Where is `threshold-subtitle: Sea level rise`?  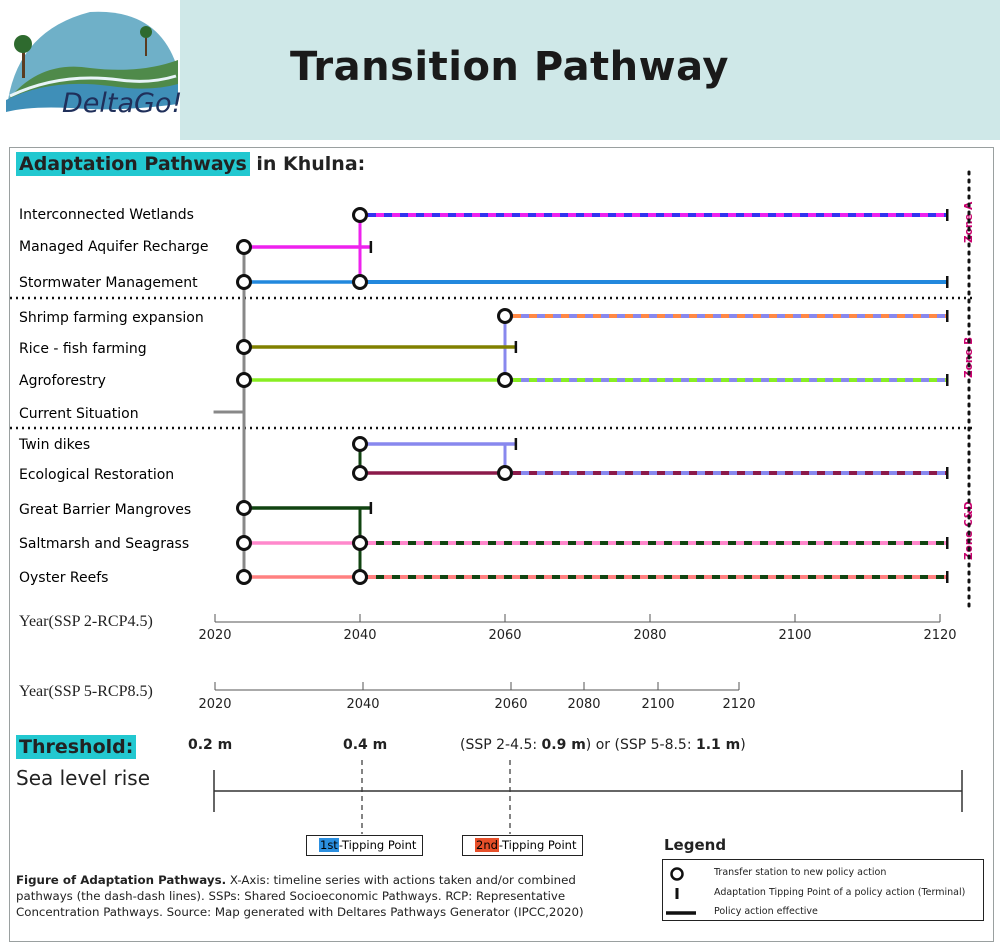
threshold-subtitle: Sea level rise is located at coordinates (83, 778).